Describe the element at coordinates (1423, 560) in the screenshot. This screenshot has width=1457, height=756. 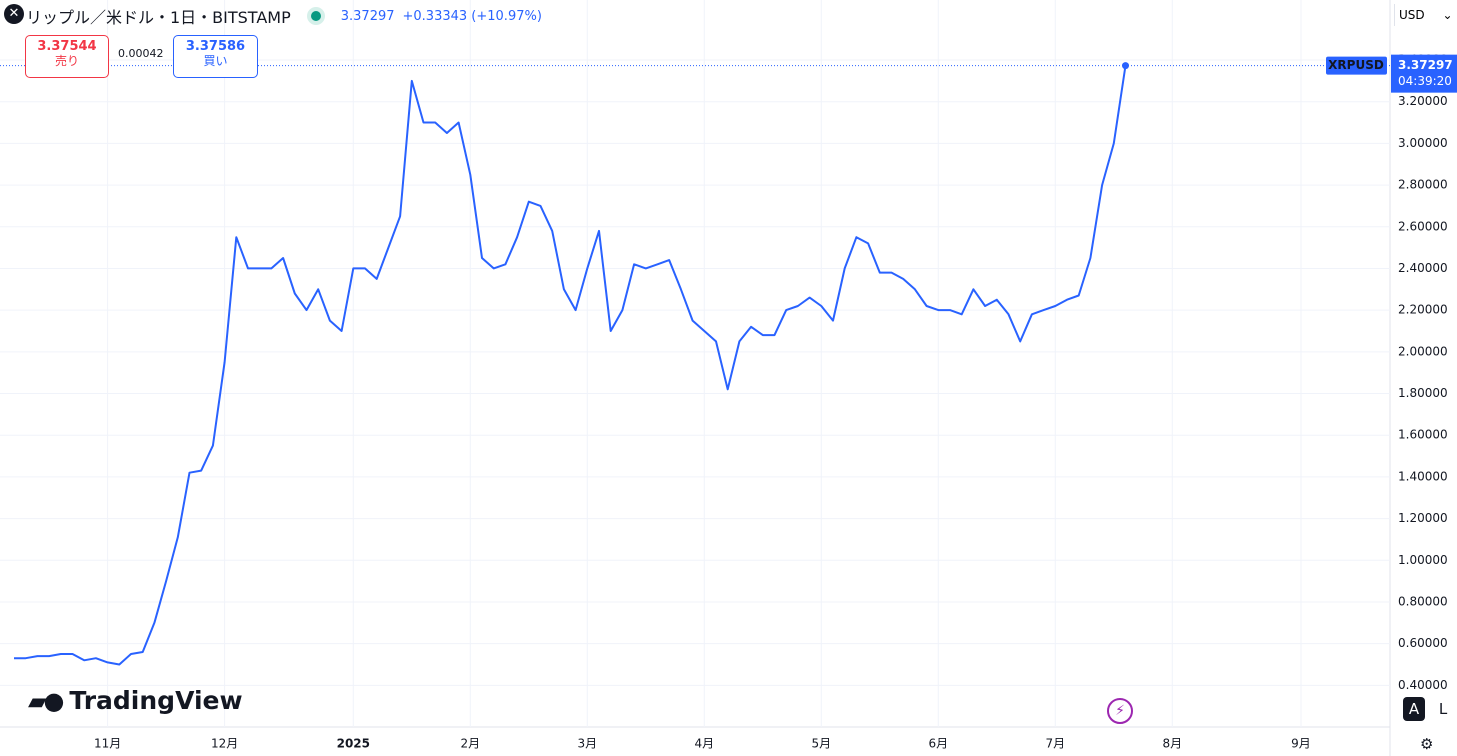
I see `y-tick-label: 1.00000` at that location.